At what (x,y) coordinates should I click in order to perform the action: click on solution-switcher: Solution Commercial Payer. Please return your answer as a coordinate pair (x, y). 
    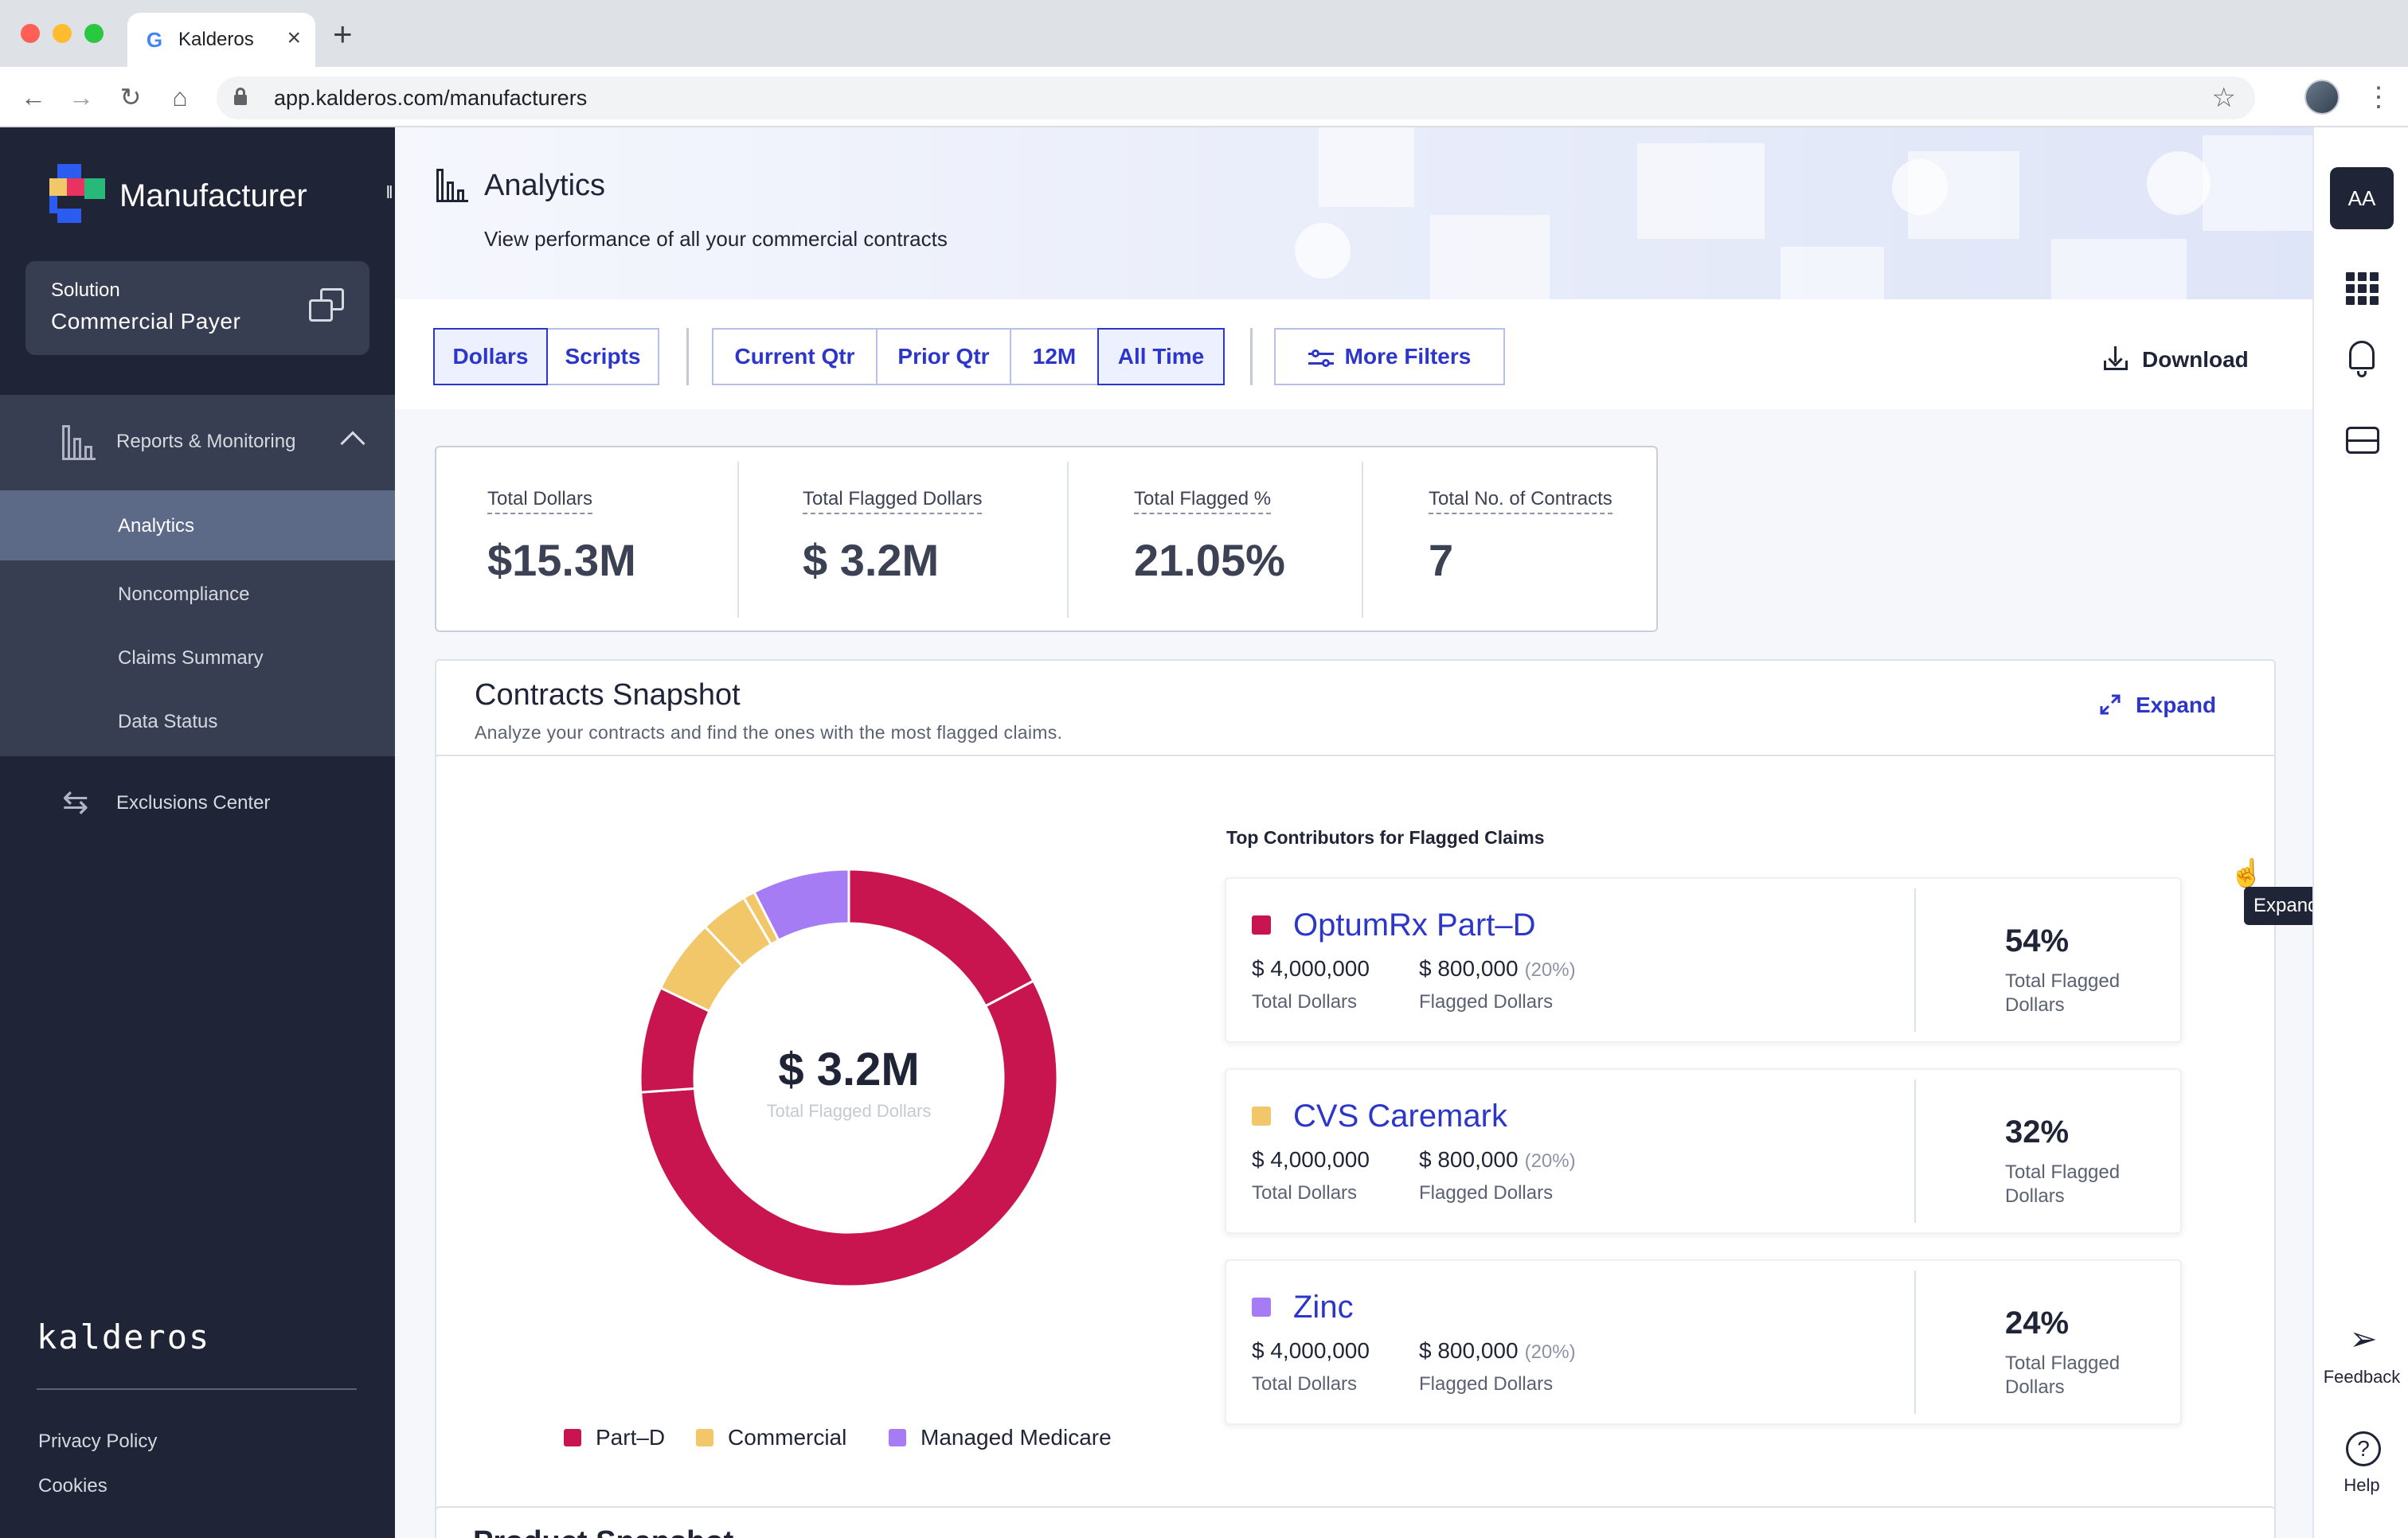
    Looking at the image, I should click on (197, 308).